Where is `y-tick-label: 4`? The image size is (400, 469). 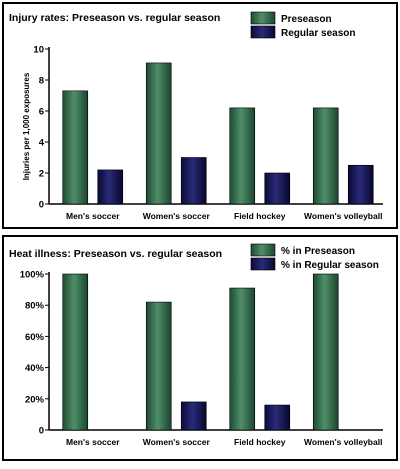 y-tick-label: 4 is located at coordinates (42, 143).